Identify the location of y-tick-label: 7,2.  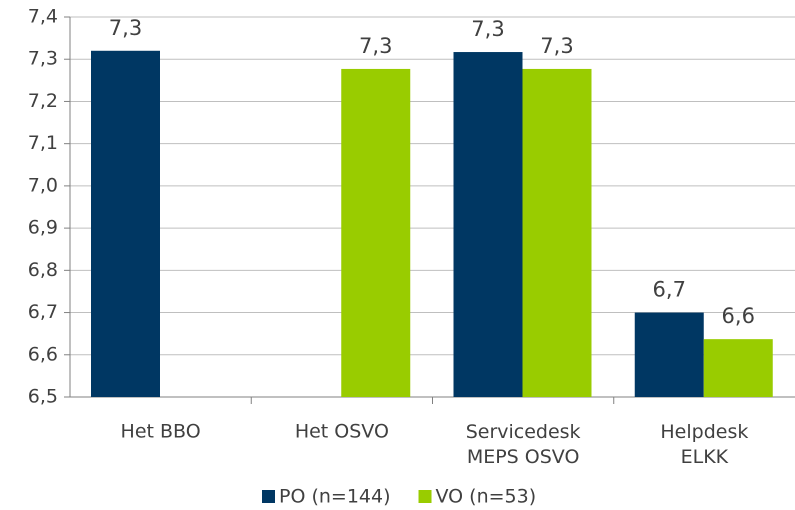
(43, 101).